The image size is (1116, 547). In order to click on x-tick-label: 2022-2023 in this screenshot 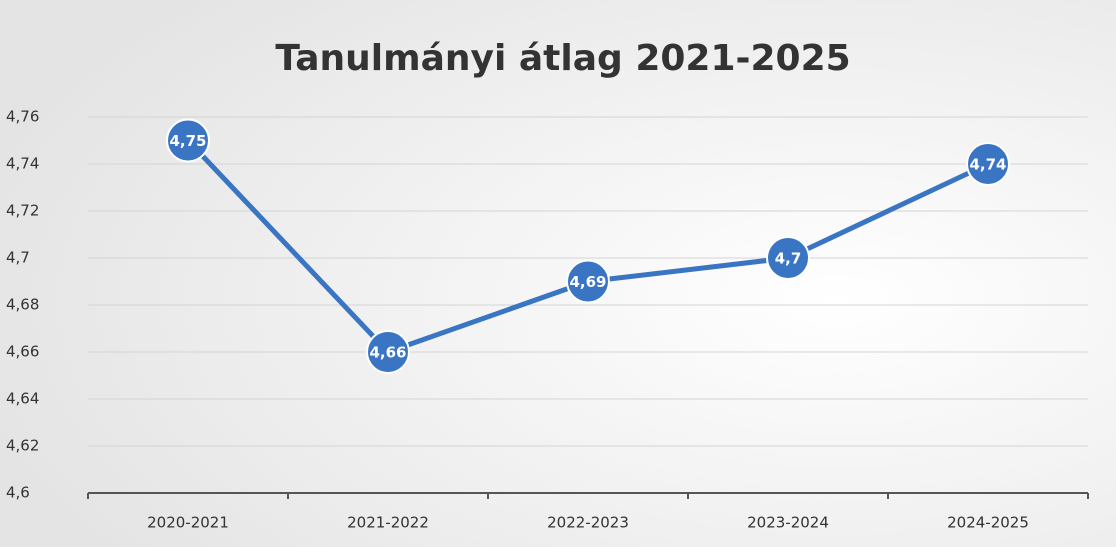, I will do `click(588, 523)`.